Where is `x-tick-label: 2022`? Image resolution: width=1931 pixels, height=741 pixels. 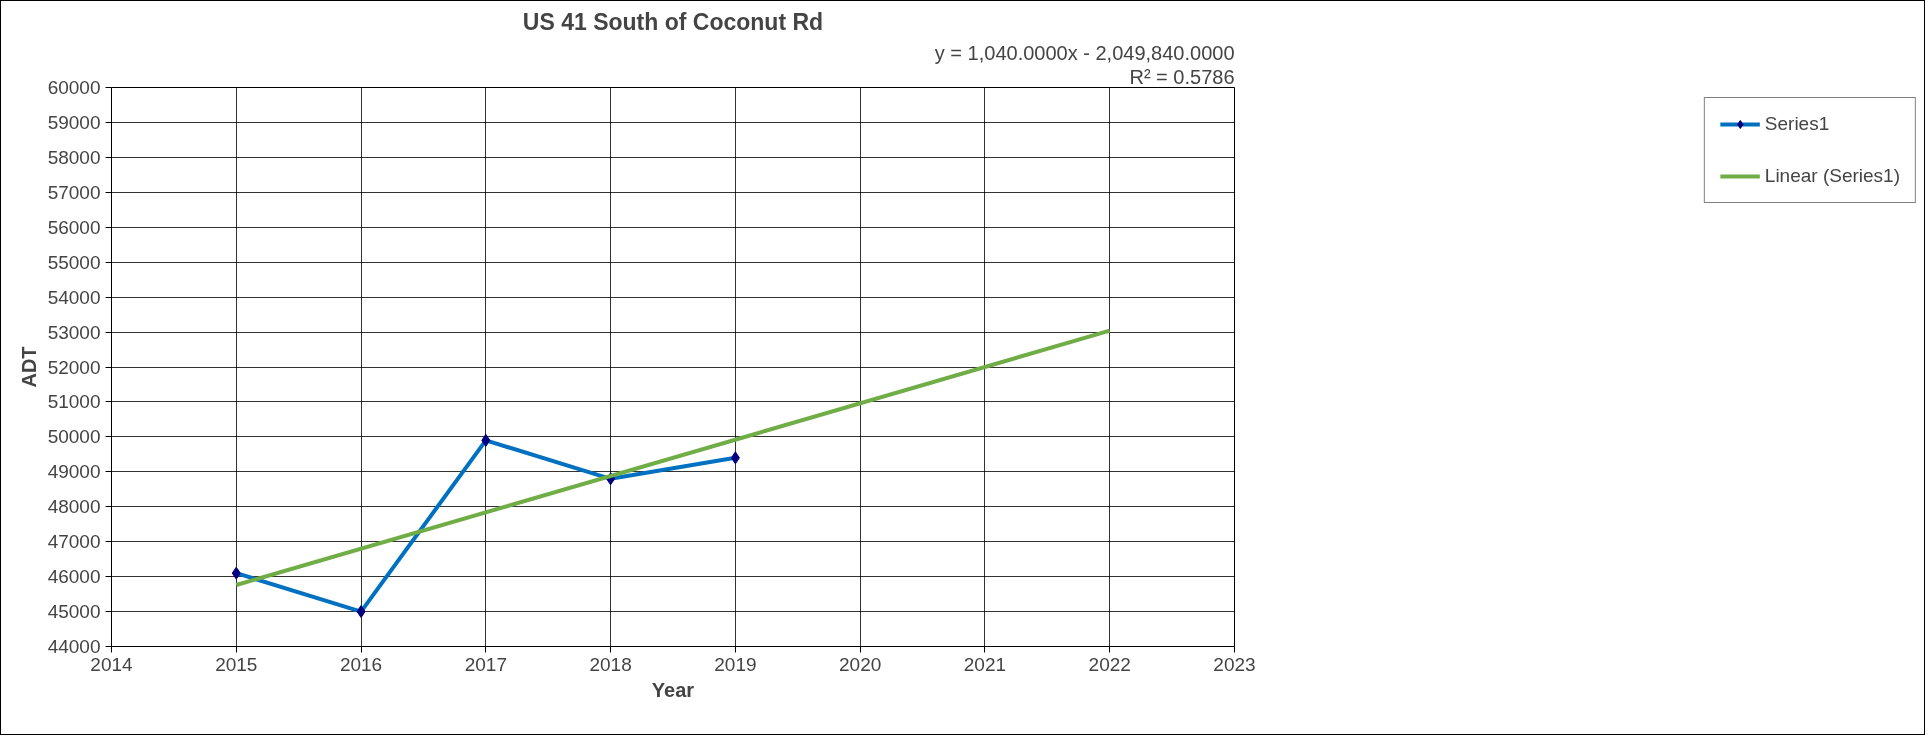
x-tick-label: 2022 is located at coordinates (1109, 664).